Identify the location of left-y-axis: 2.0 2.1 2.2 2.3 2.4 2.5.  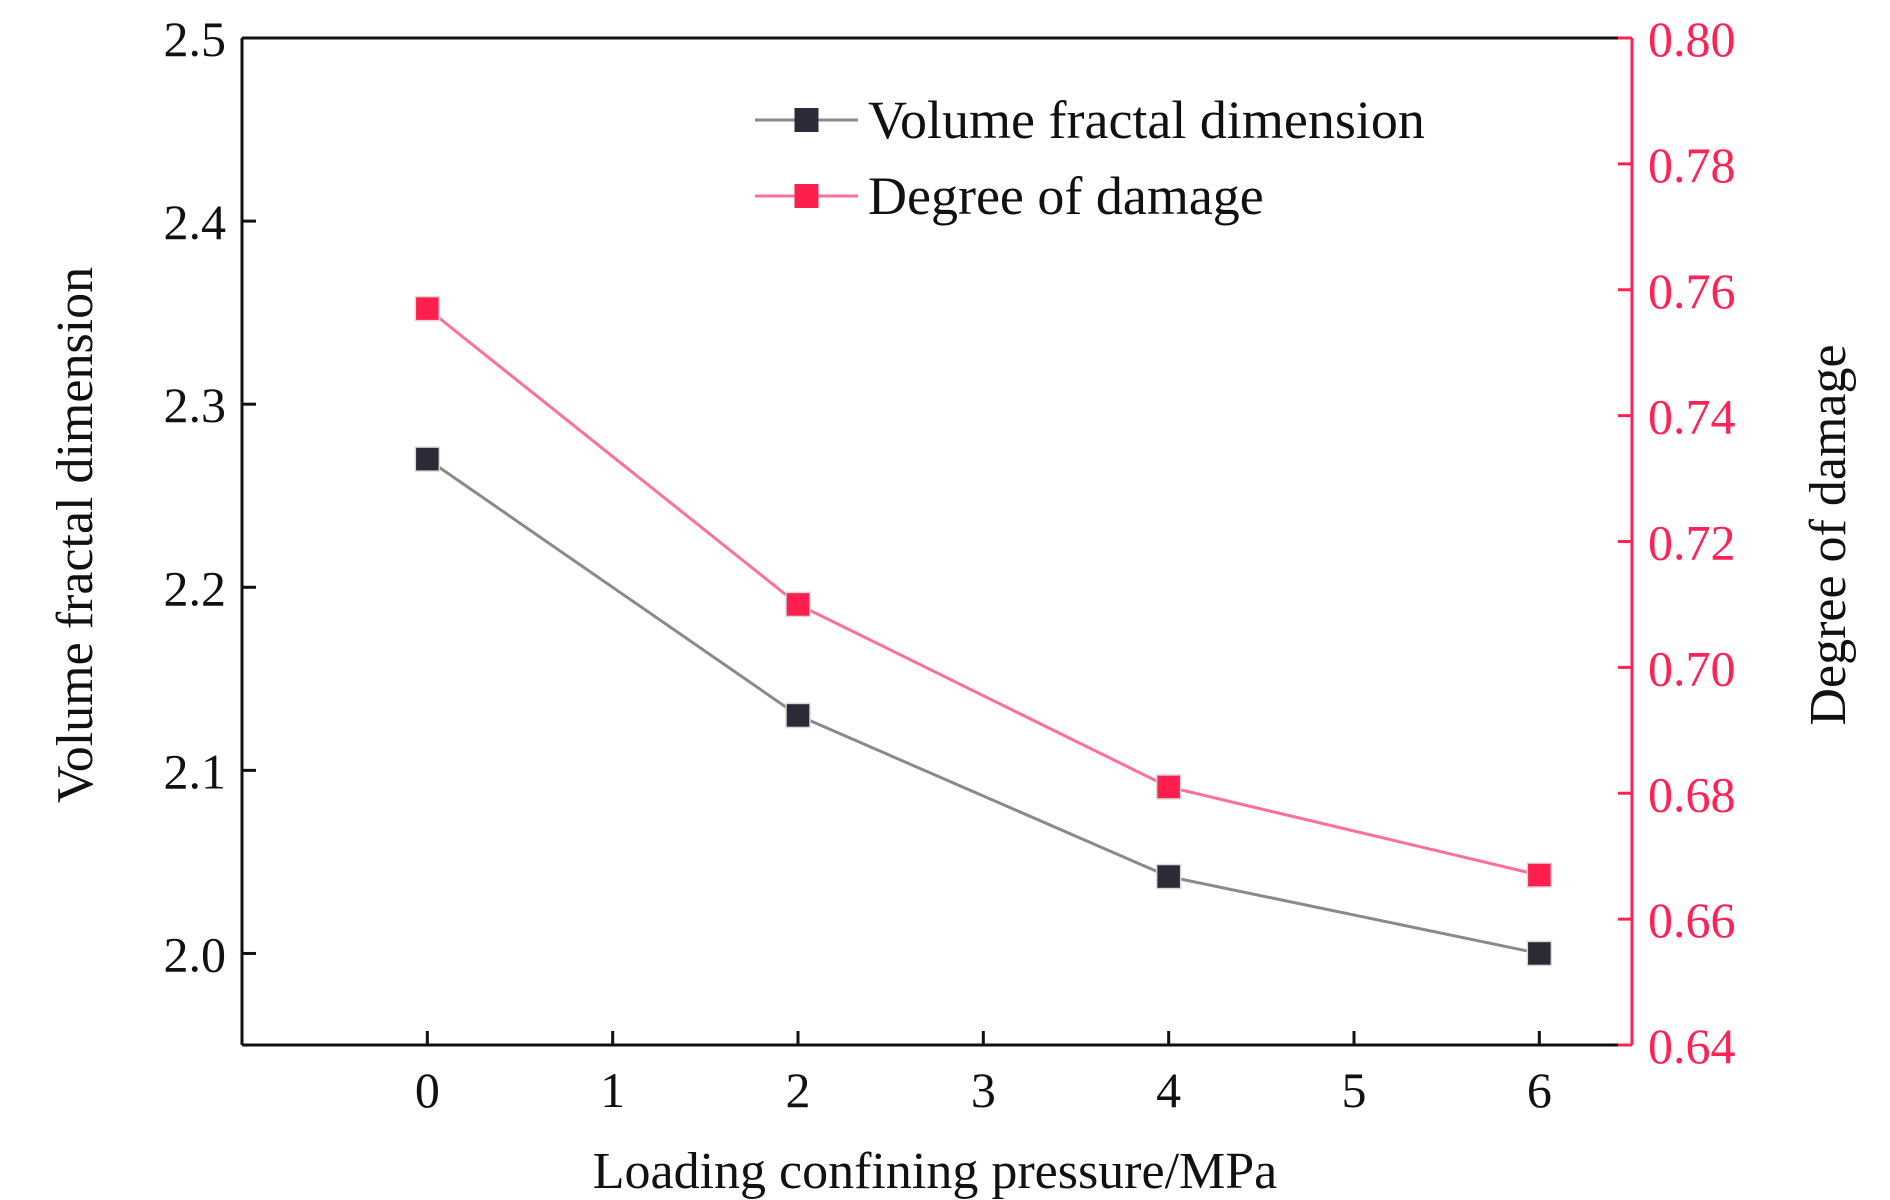
(210, 496).